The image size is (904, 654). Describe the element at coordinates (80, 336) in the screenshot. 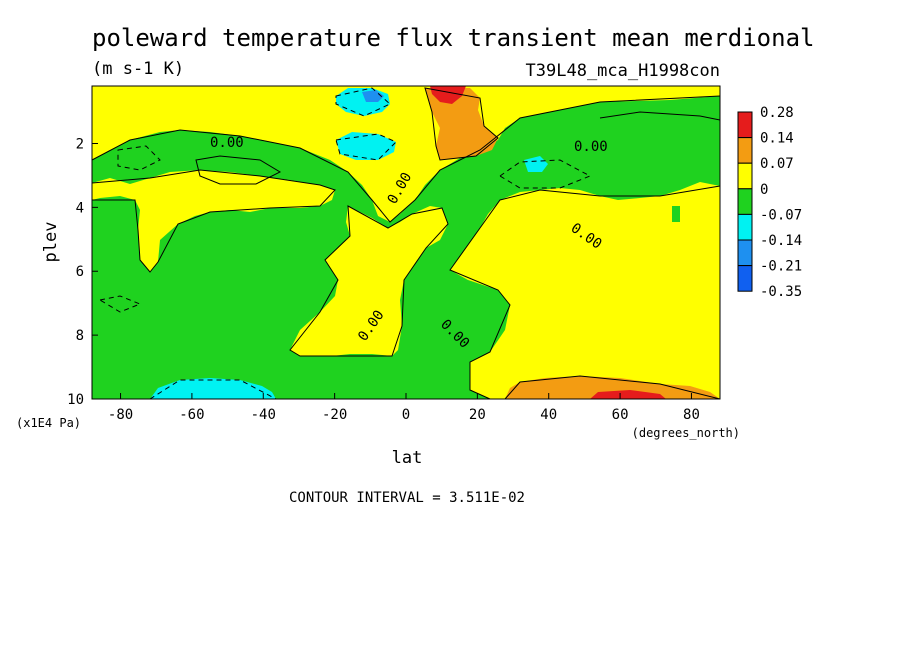

I see `y-tick-label: 8` at that location.